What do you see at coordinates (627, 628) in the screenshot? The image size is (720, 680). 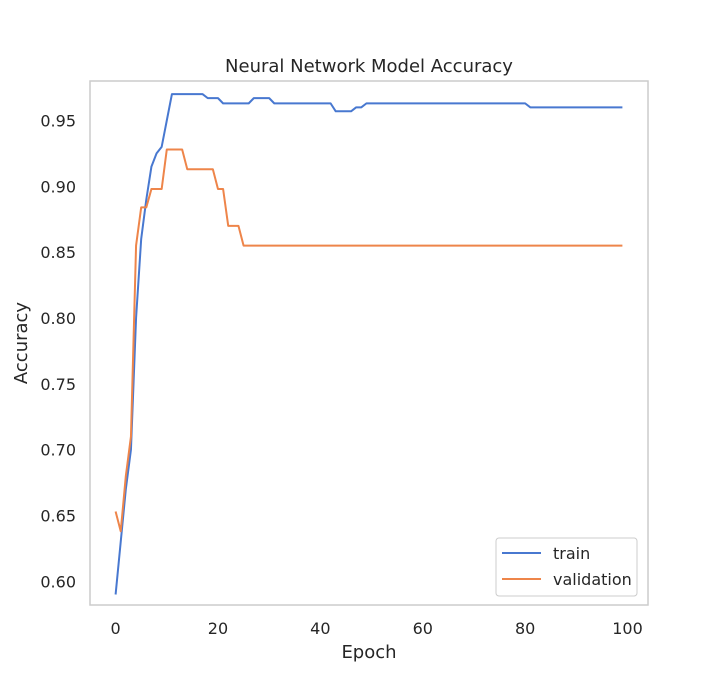 I see `x-tick-label: 100` at bounding box center [627, 628].